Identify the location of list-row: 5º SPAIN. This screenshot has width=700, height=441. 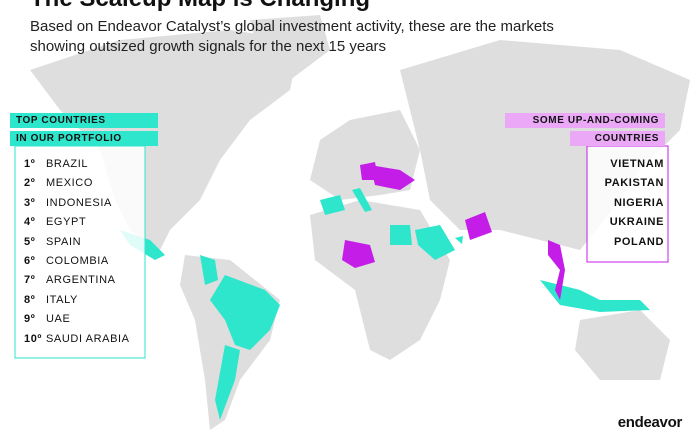
(52, 242).